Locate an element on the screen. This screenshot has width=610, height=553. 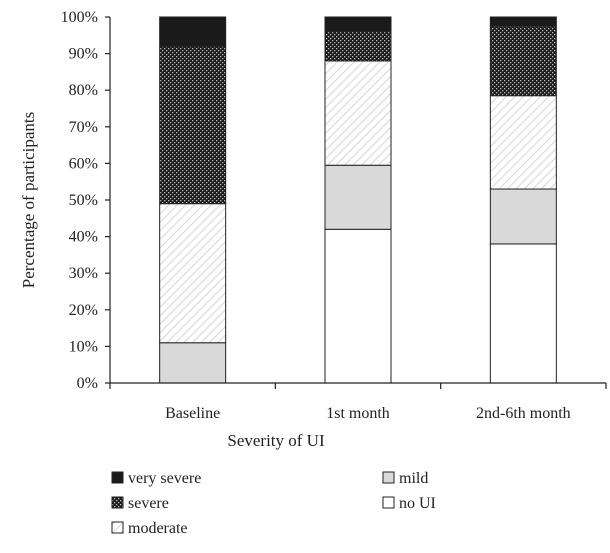
y-tick-label: 40% is located at coordinates (83, 237).